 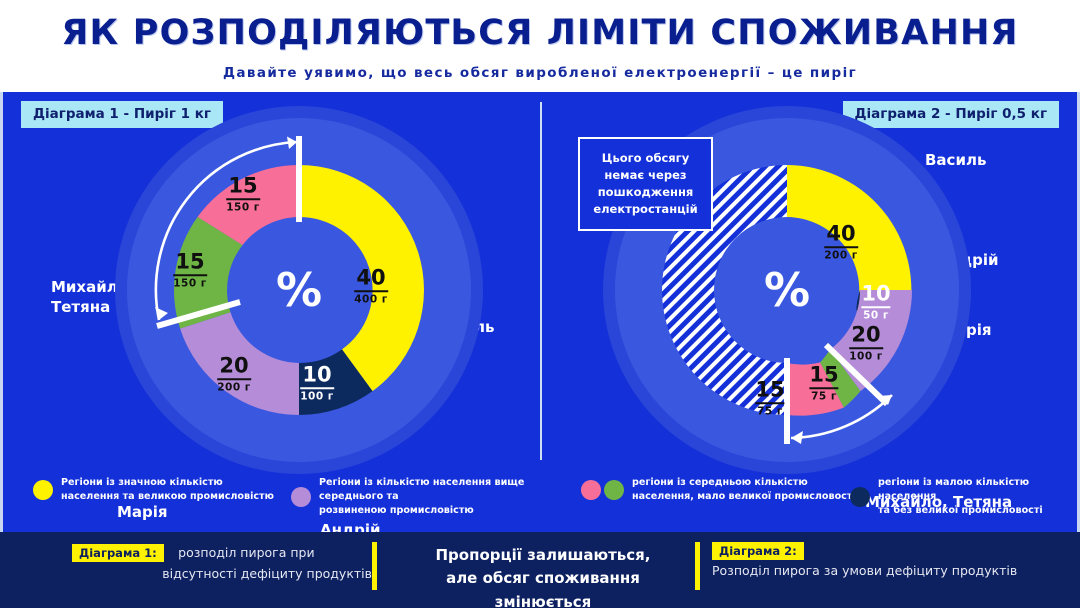 I want to click on chart-1-name-mykhailo-tetiana: Михайло, Тетяна, so click(x=92, y=297).